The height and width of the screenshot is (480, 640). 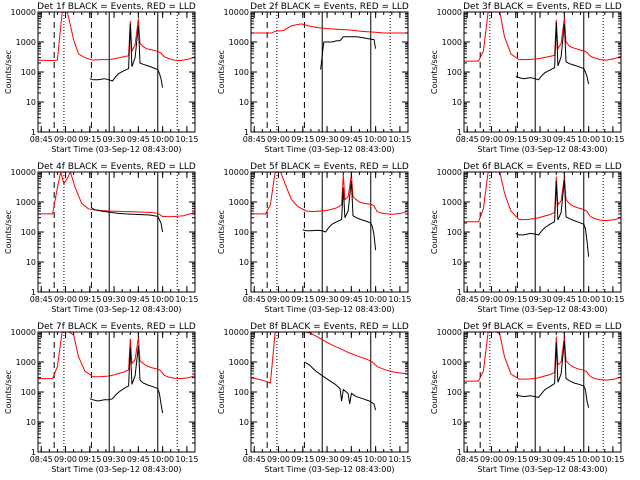 I want to click on panel-title: Det 9f BLACK = Events, RED = LLD, so click(x=542, y=327).